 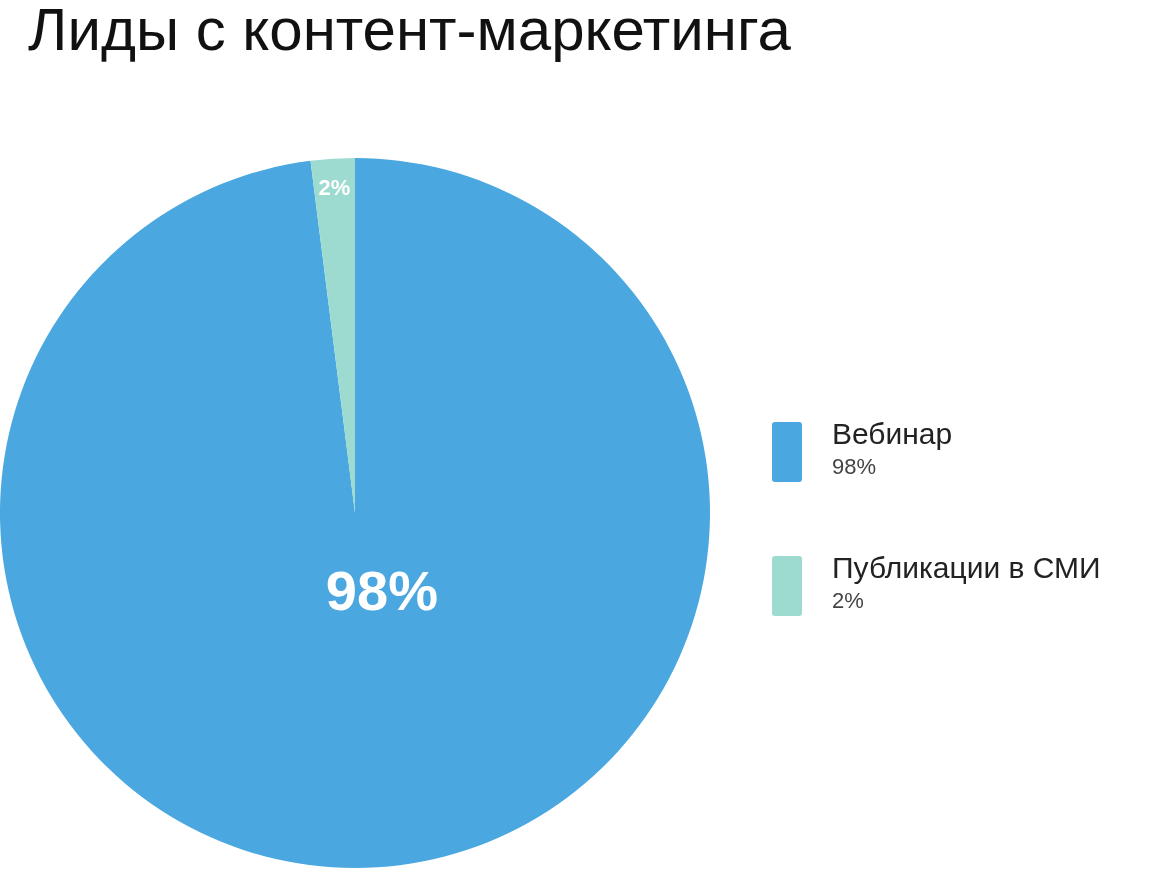 I want to click on data-label: 2%, so click(x=334, y=187).